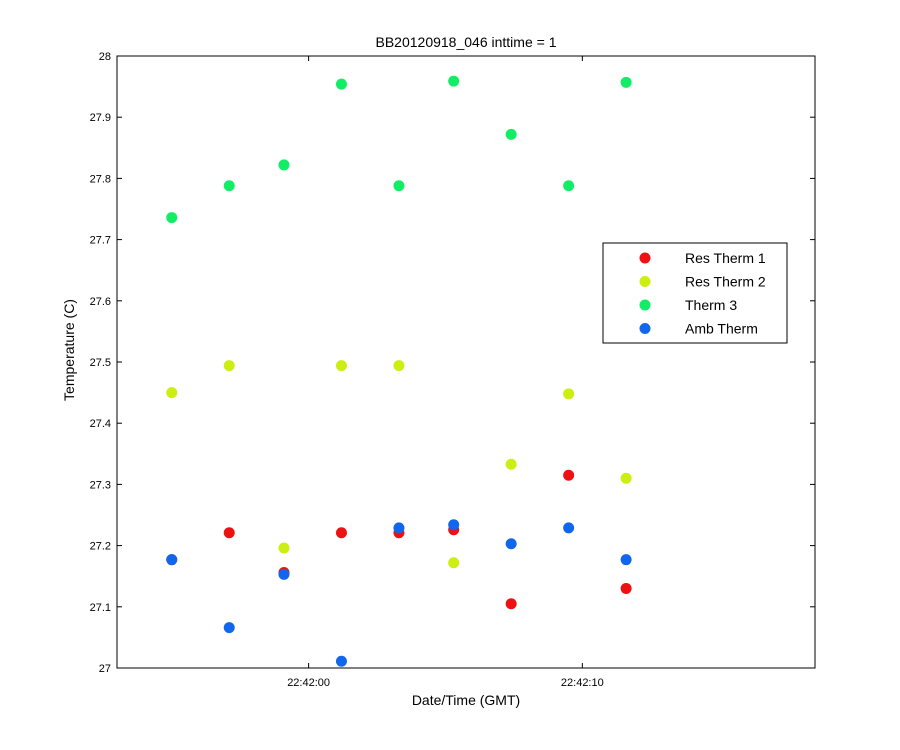 Image resolution: width=900 pixels, height=750 pixels. Describe the element at coordinates (100, 363) in the screenshot. I see `y-tick-label: 27.5` at that location.